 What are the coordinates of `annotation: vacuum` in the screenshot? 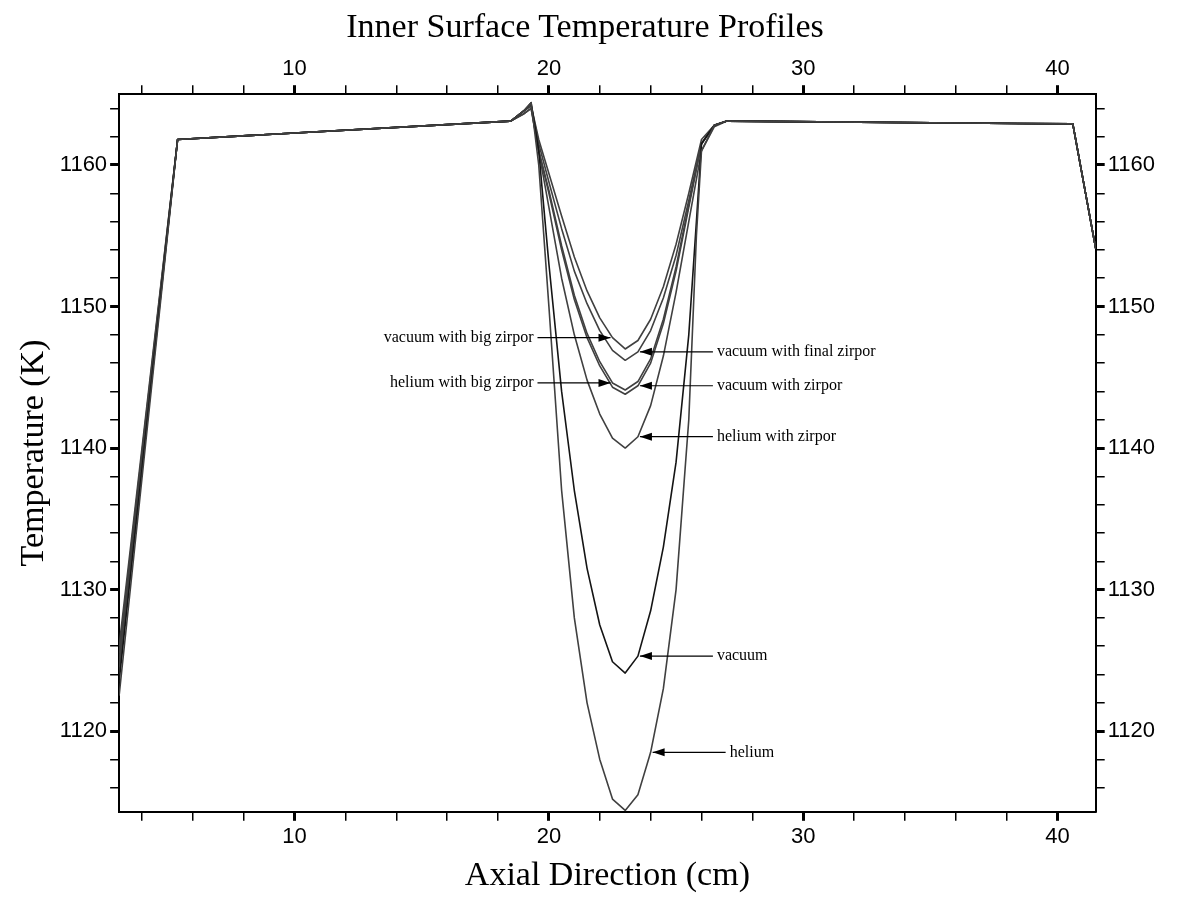 It's located at (742, 655).